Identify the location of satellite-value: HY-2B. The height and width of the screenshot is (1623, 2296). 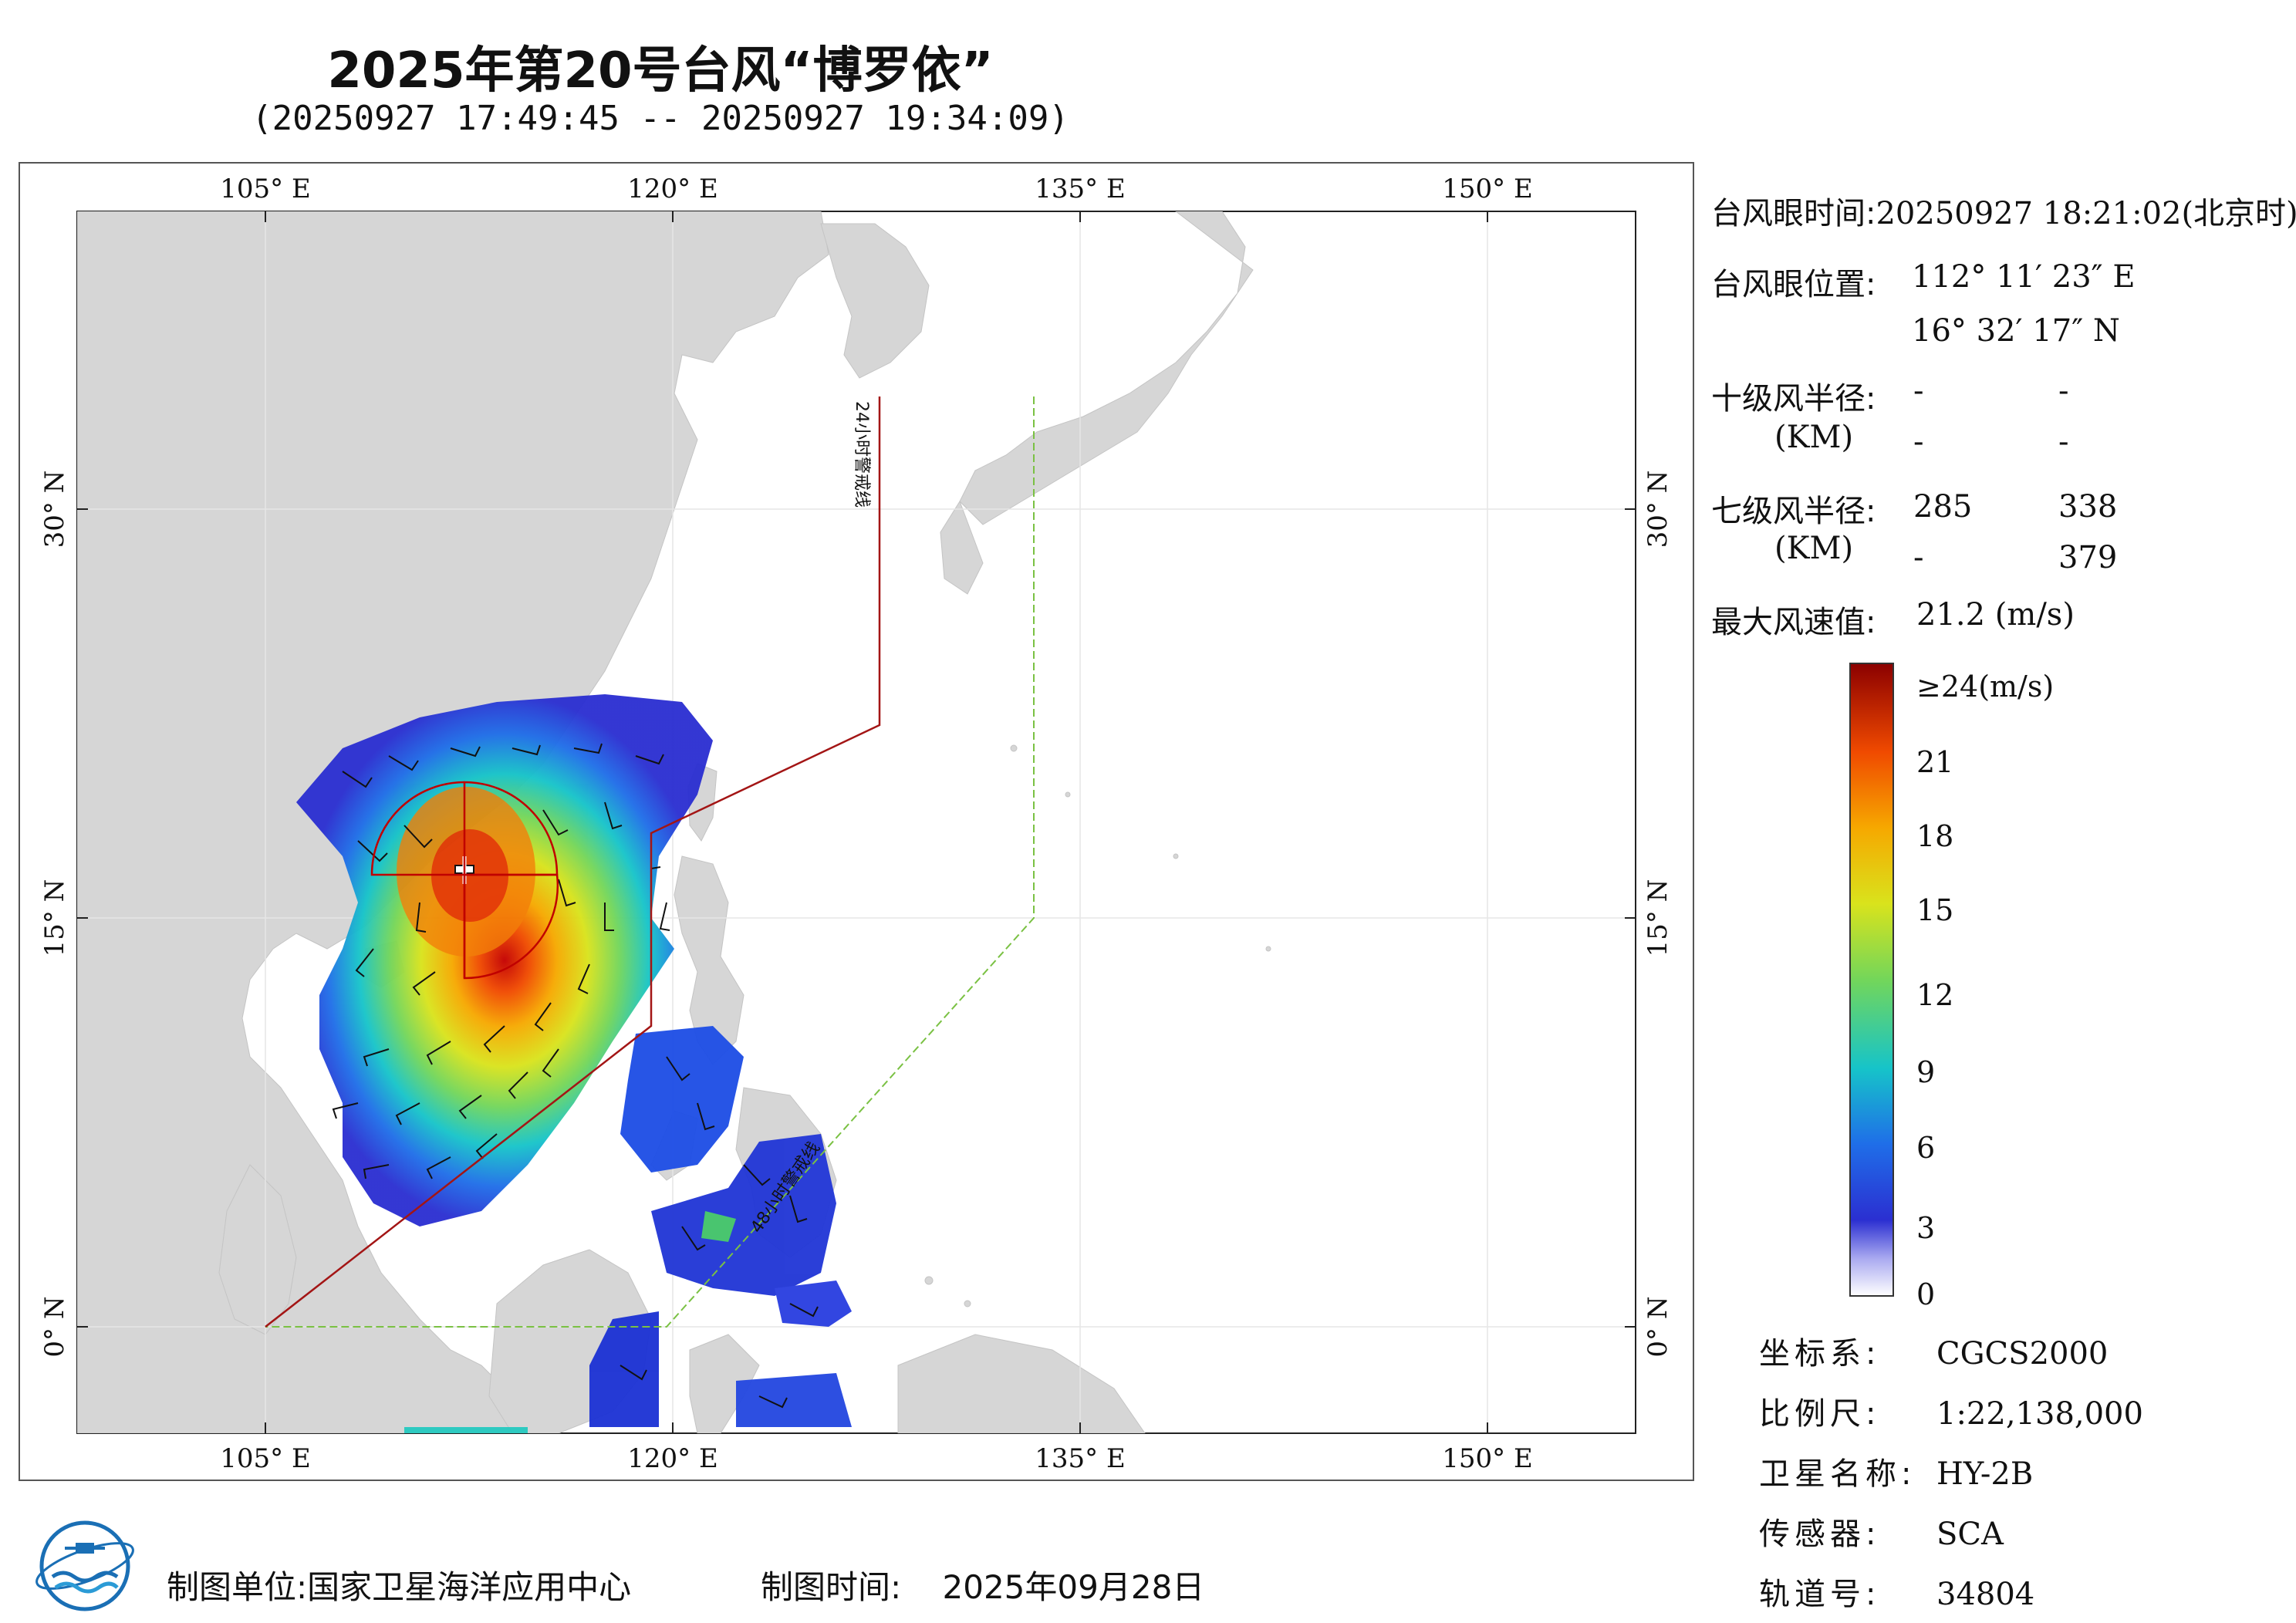
(1985, 1474).